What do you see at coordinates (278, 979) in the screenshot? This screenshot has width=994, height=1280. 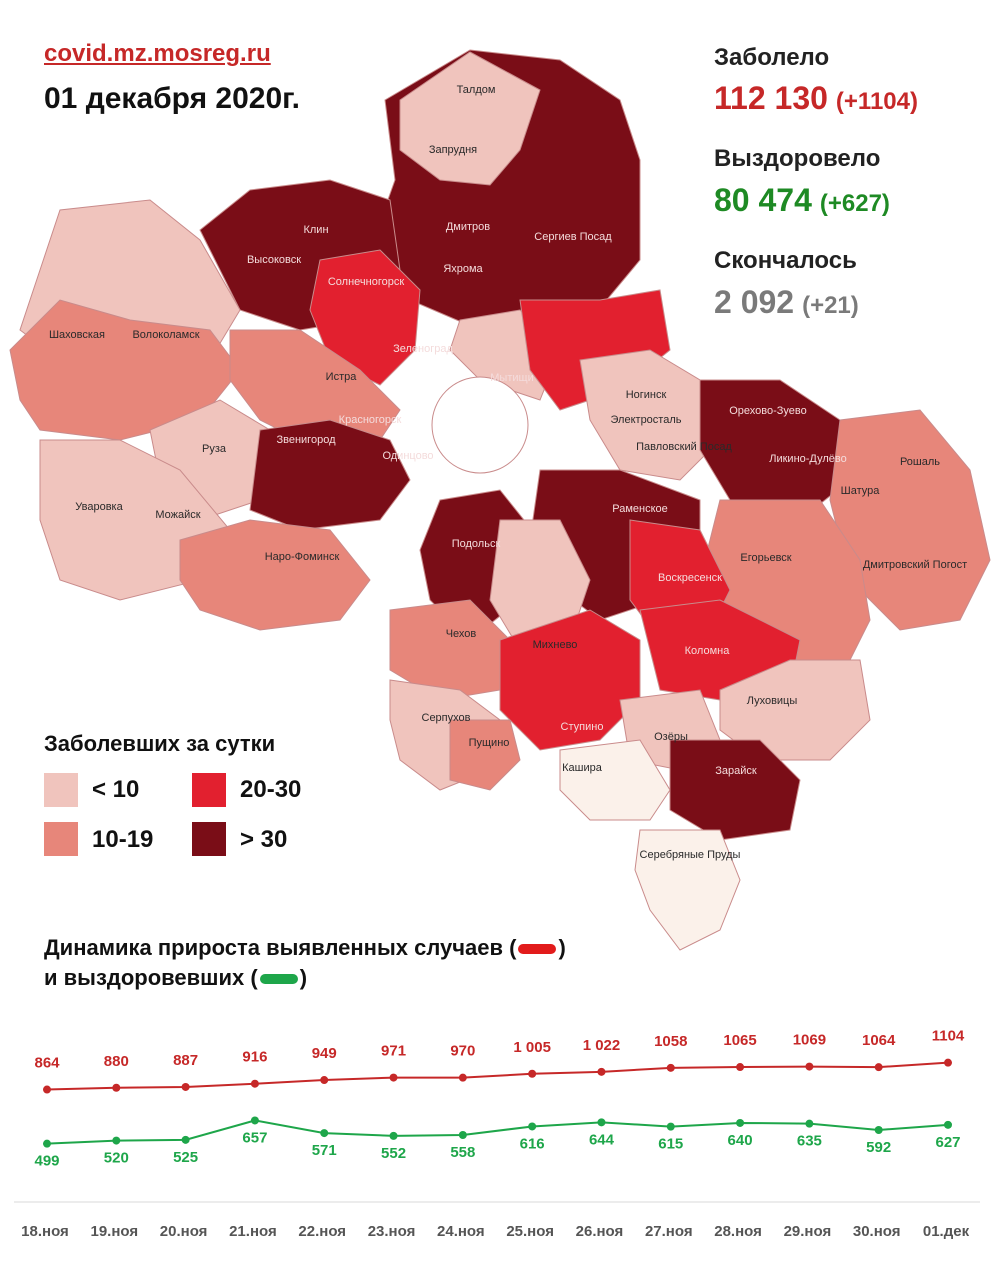 I see `recovered-legend-marker` at bounding box center [278, 979].